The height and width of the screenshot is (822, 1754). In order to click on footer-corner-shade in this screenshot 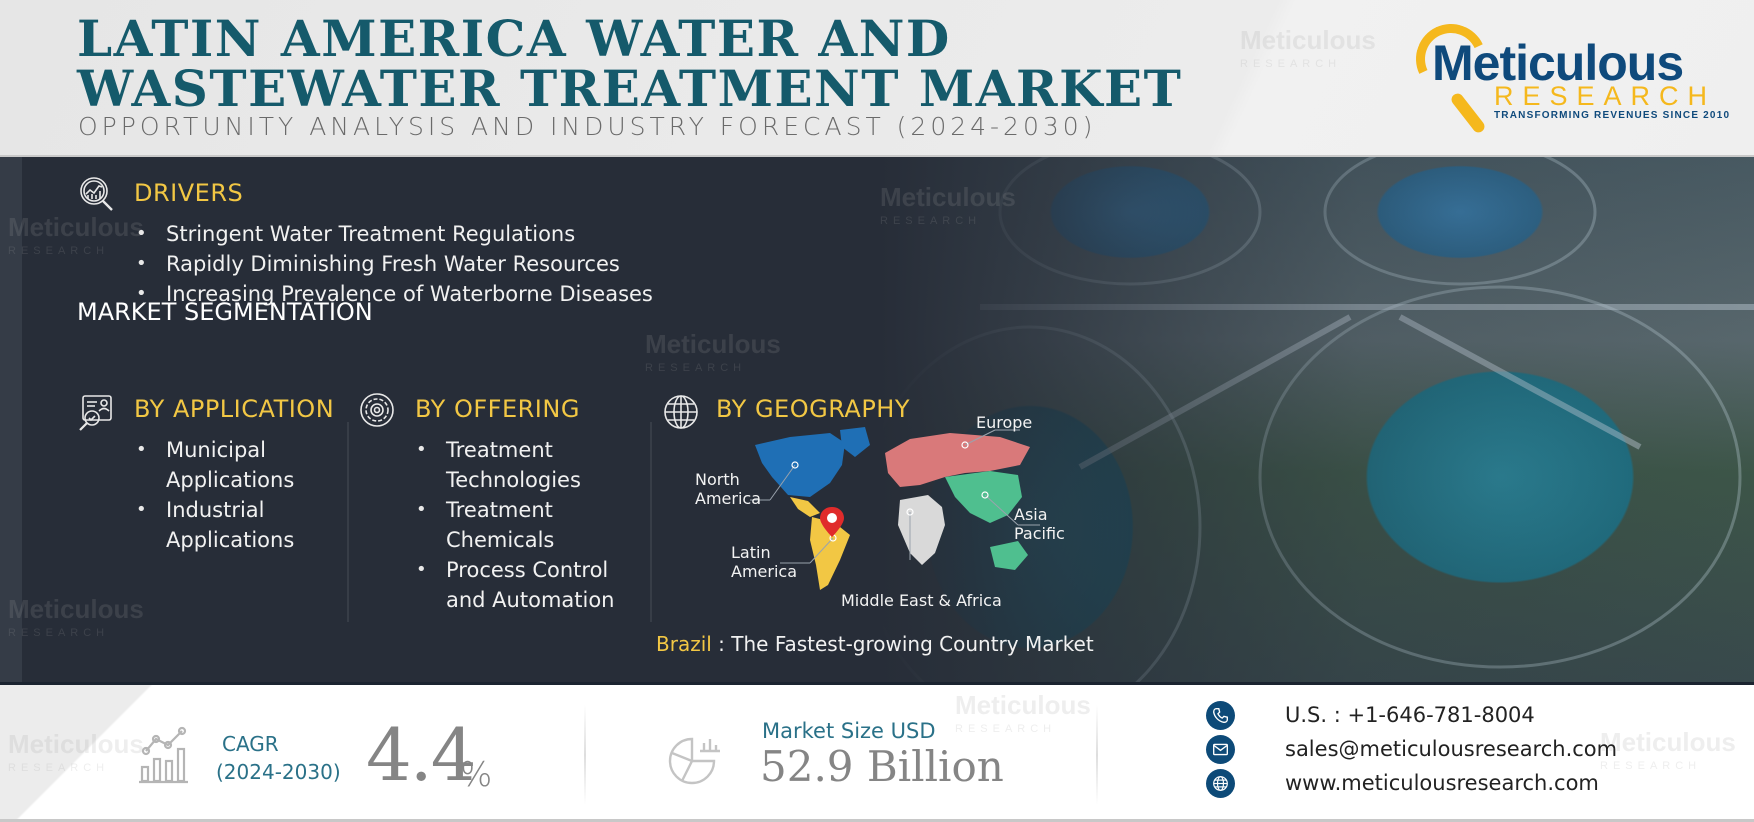, I will do `click(80, 752)`.